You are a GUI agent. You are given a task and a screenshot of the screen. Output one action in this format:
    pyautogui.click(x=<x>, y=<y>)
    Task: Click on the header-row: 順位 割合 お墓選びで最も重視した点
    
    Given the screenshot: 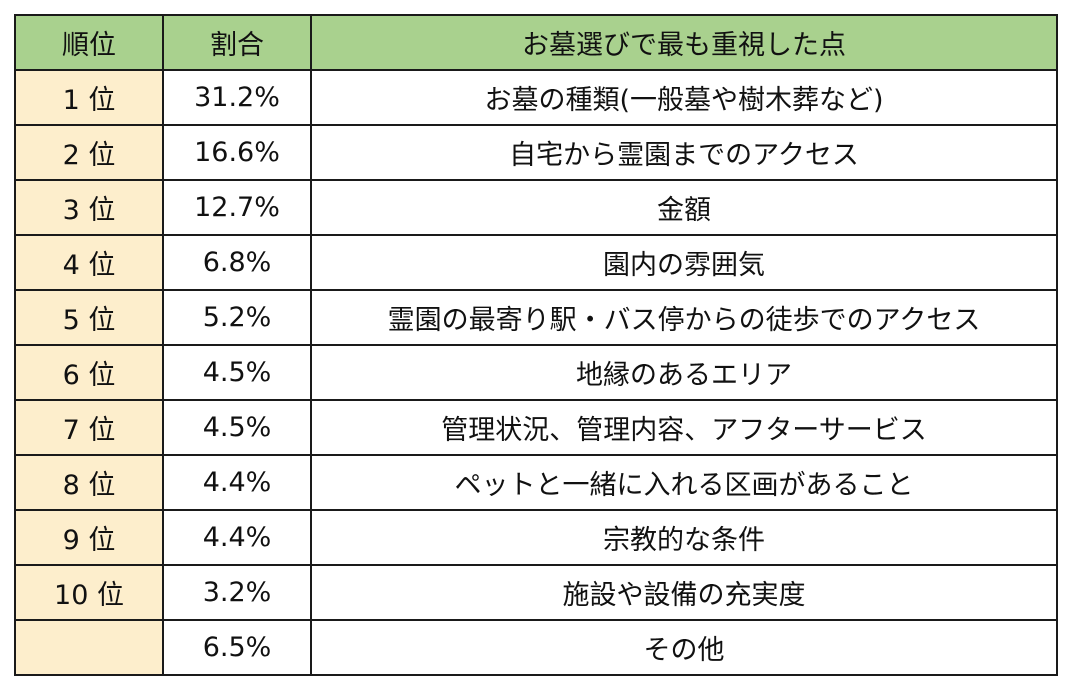 What is the action you would take?
    pyautogui.click(x=536, y=42)
    